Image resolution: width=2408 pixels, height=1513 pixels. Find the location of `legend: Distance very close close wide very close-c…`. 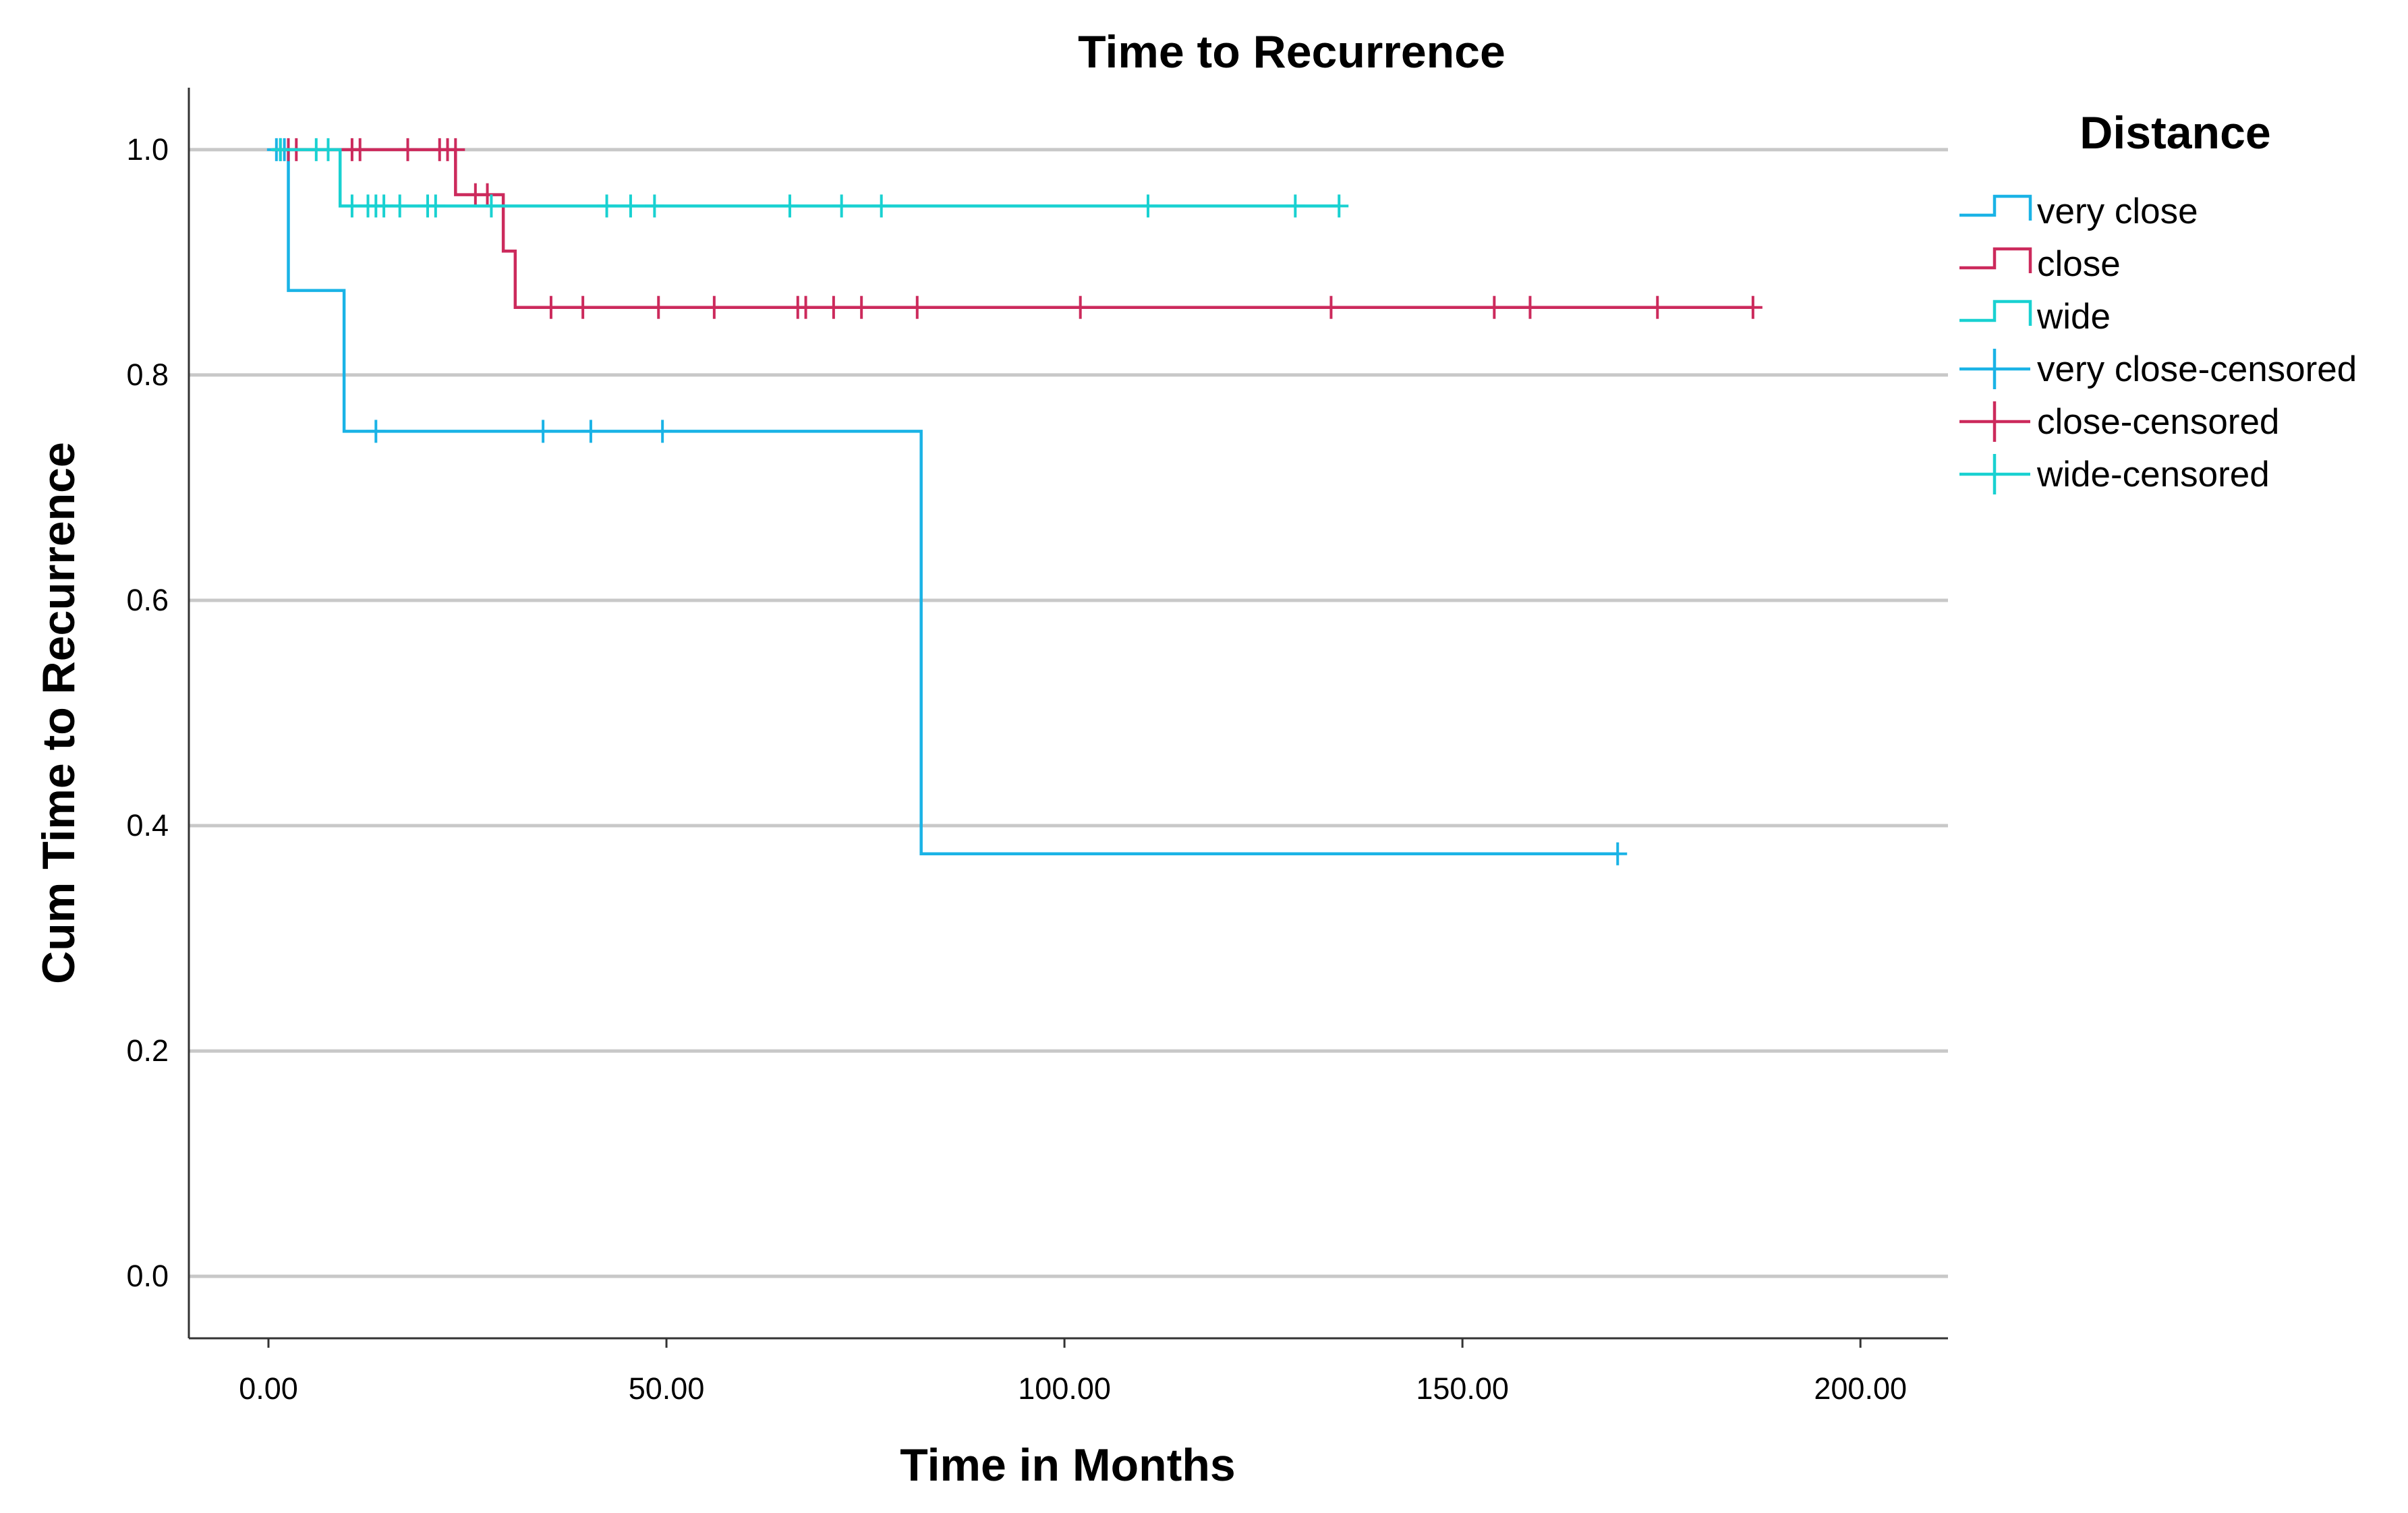

legend: Distance very close close wide very close-c… is located at coordinates (2158, 301).